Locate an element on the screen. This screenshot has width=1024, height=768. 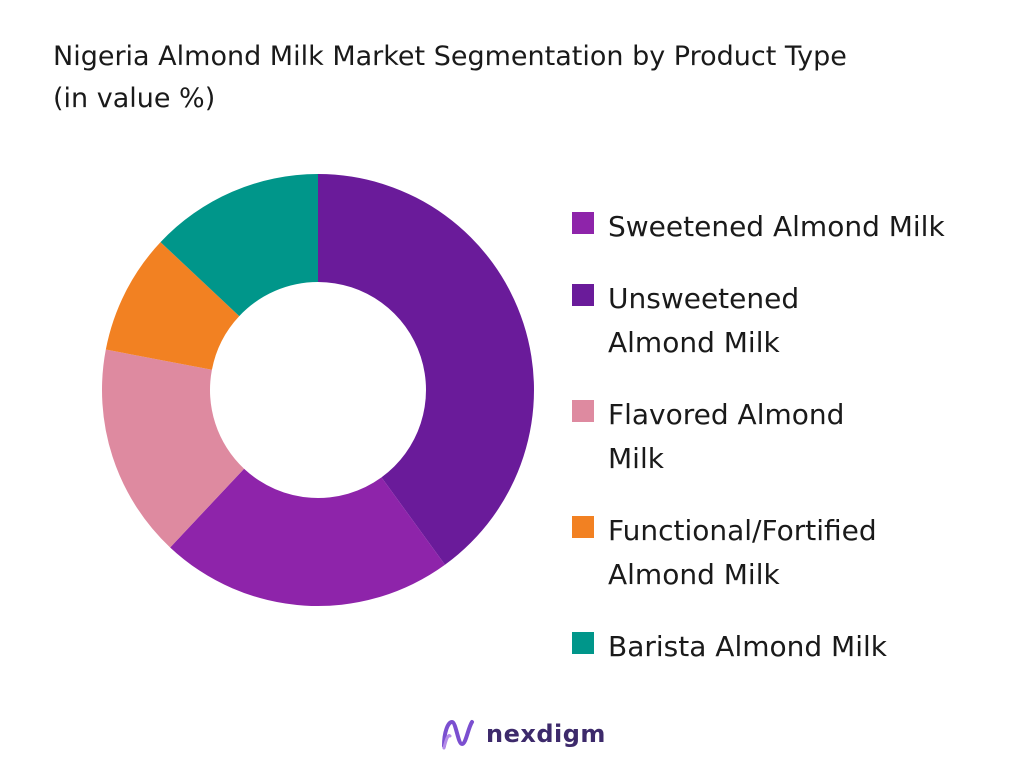
legend-item-sweetened-almond-milk: Sweetened Almond Milk is located at coordinates (758, 227).